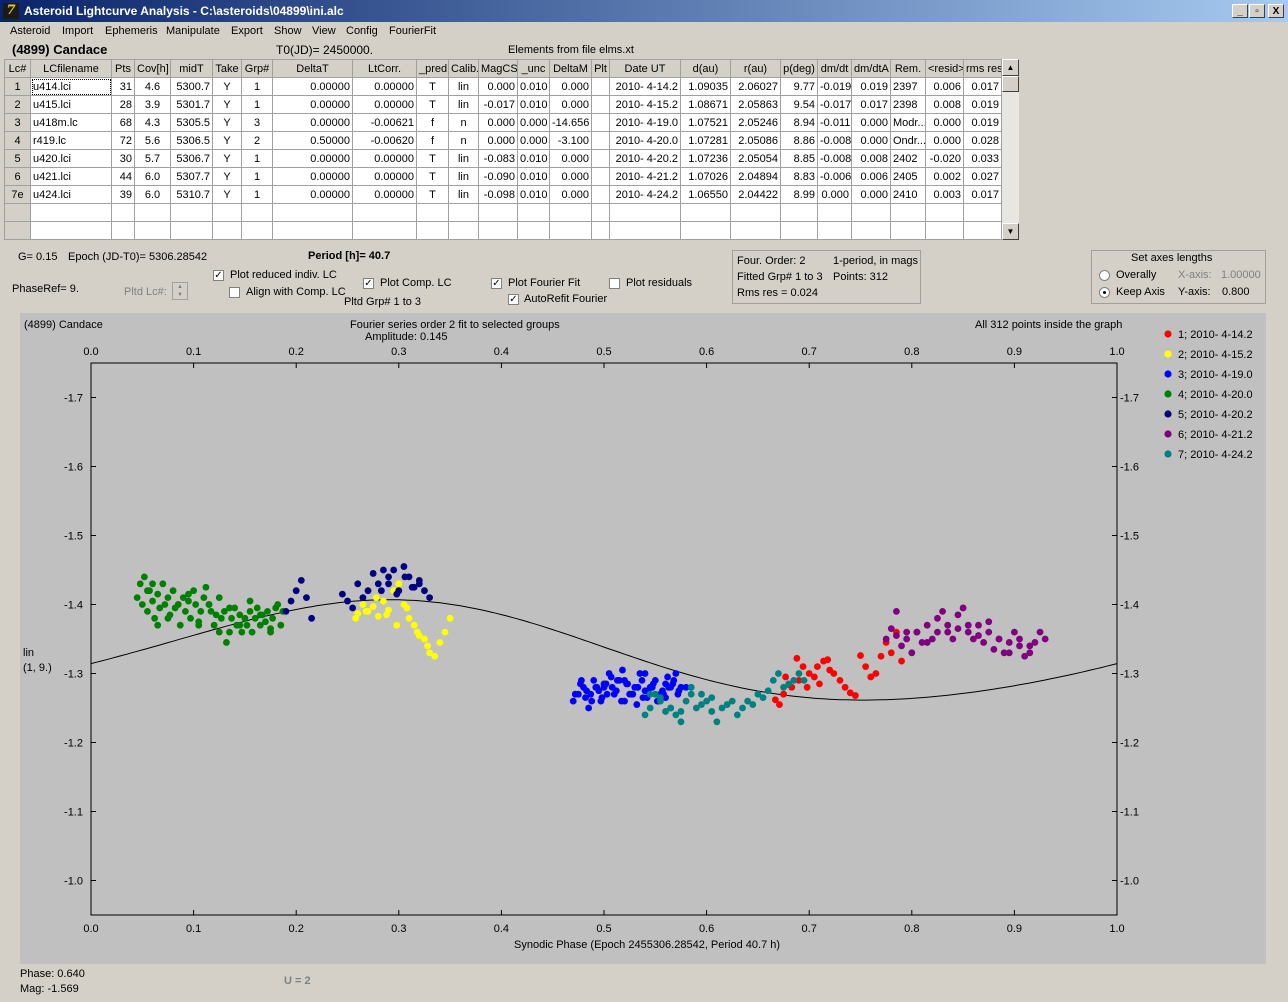 This screenshot has width=1288, height=1002. Describe the element at coordinates (17, 68) in the screenshot. I see `column-header: Lc#` at that location.